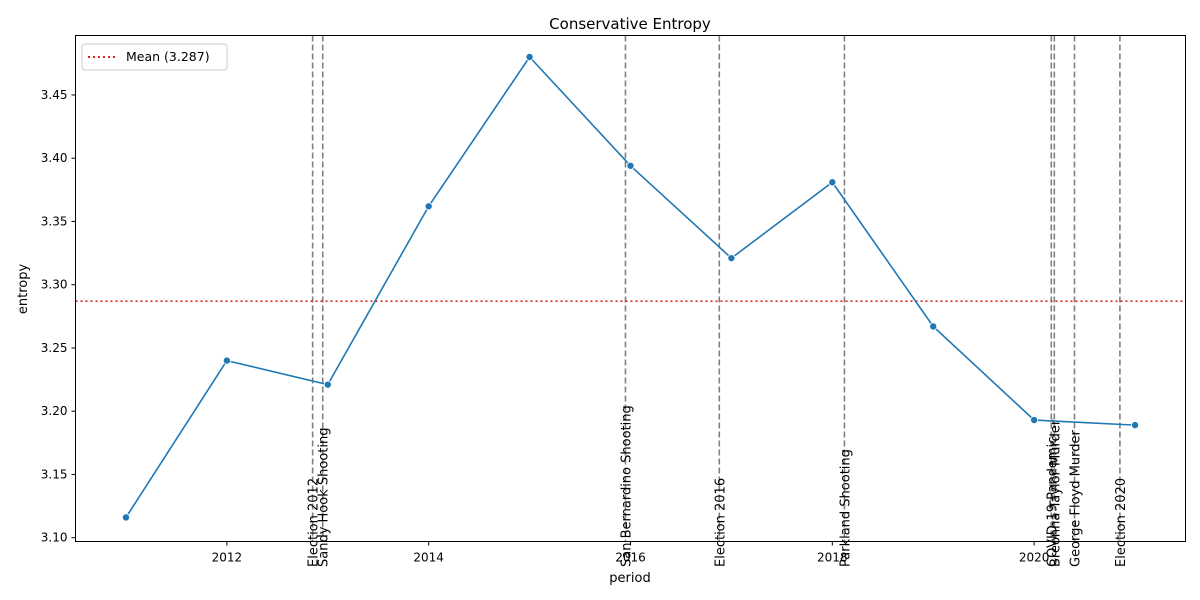  I want to click on event-label-5: COVID-19 Pandemic, so click(1052, 502).